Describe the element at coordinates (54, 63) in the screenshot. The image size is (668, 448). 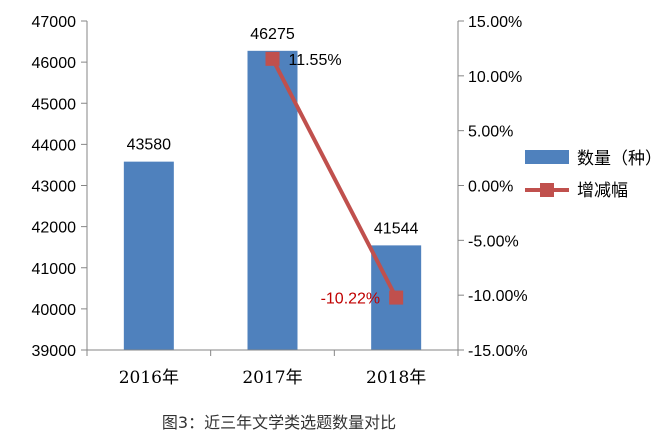
I see `left-tick-label: 46000` at that location.